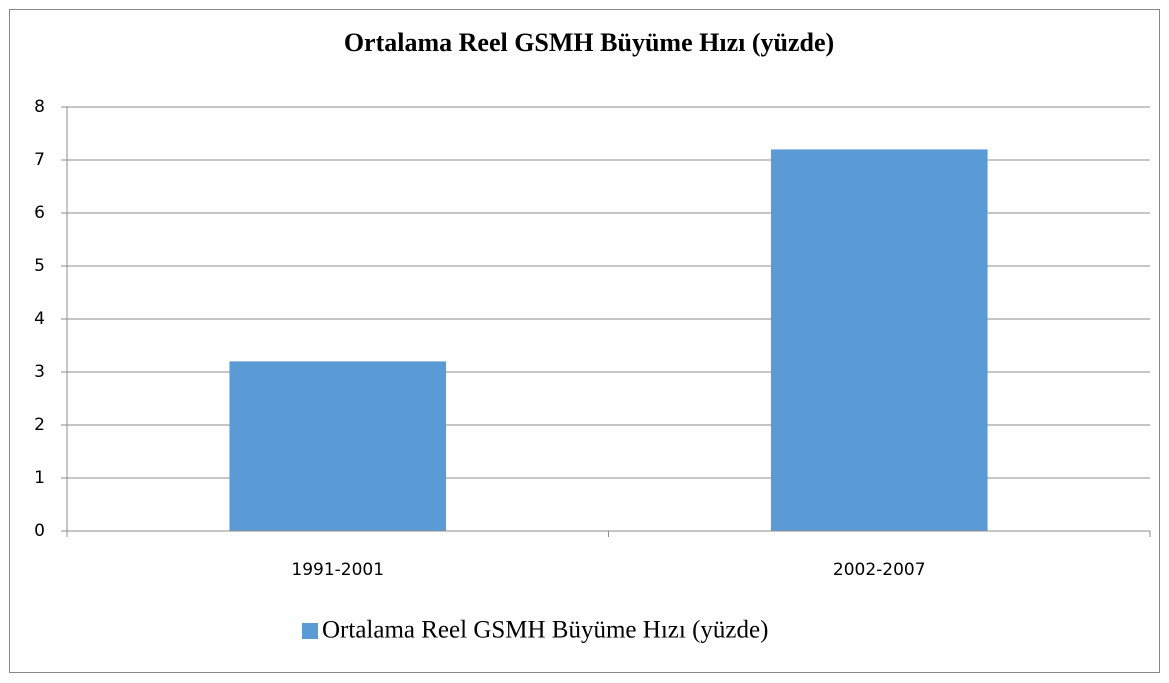  Describe the element at coordinates (39, 478) in the screenshot. I see `y-tick-label: 1` at that location.